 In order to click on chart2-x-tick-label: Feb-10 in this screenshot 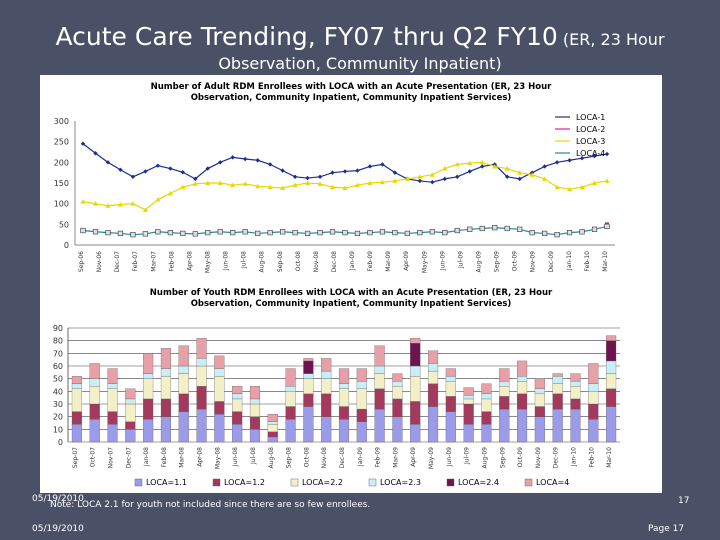, I will do `click(591, 457)`.